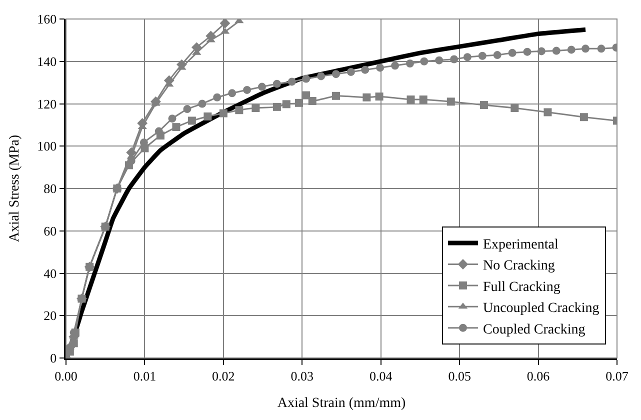  Describe the element at coordinates (66, 376) in the screenshot. I see `x-tick-label: 0.00` at that location.